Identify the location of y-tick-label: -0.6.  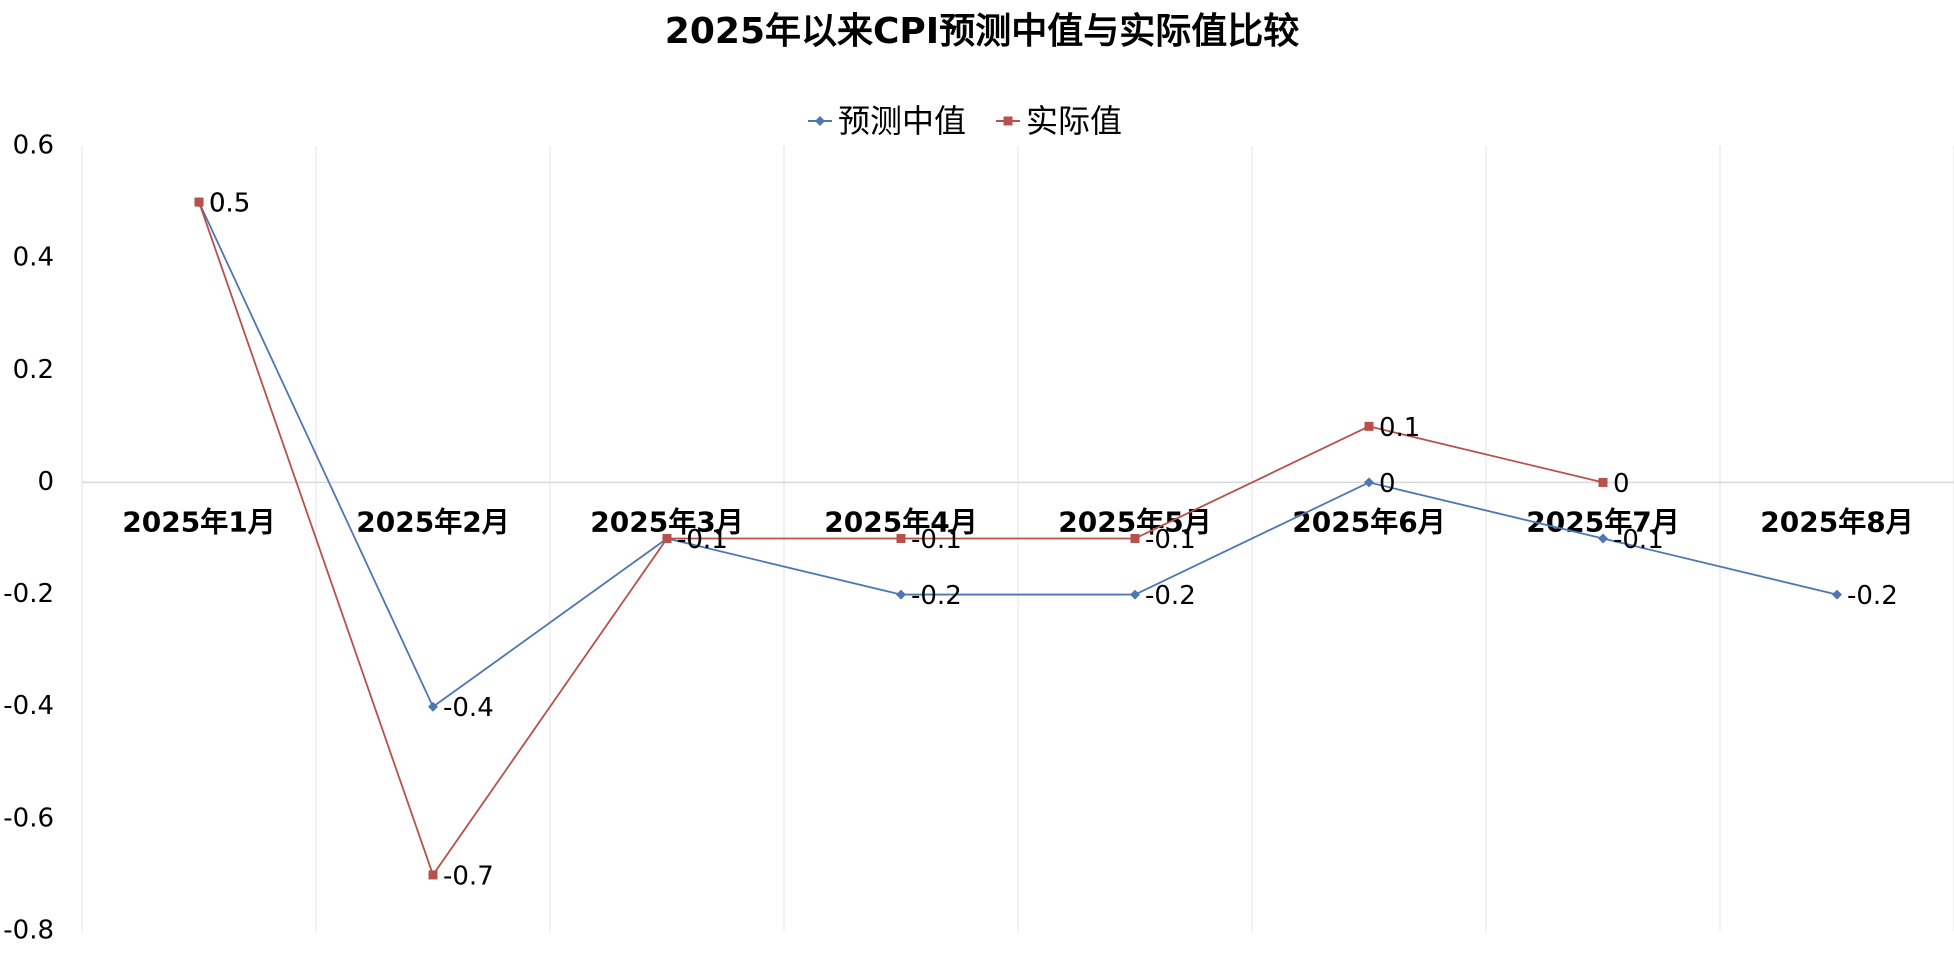
(28, 818).